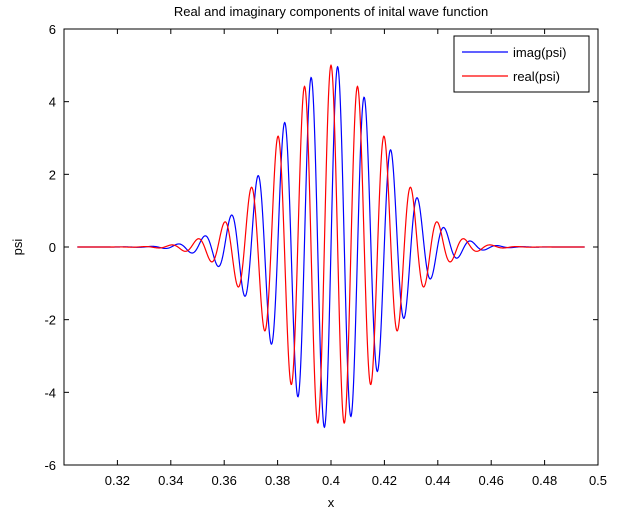  What do you see at coordinates (52, 247) in the screenshot?
I see `y-tick-label: 0` at bounding box center [52, 247].